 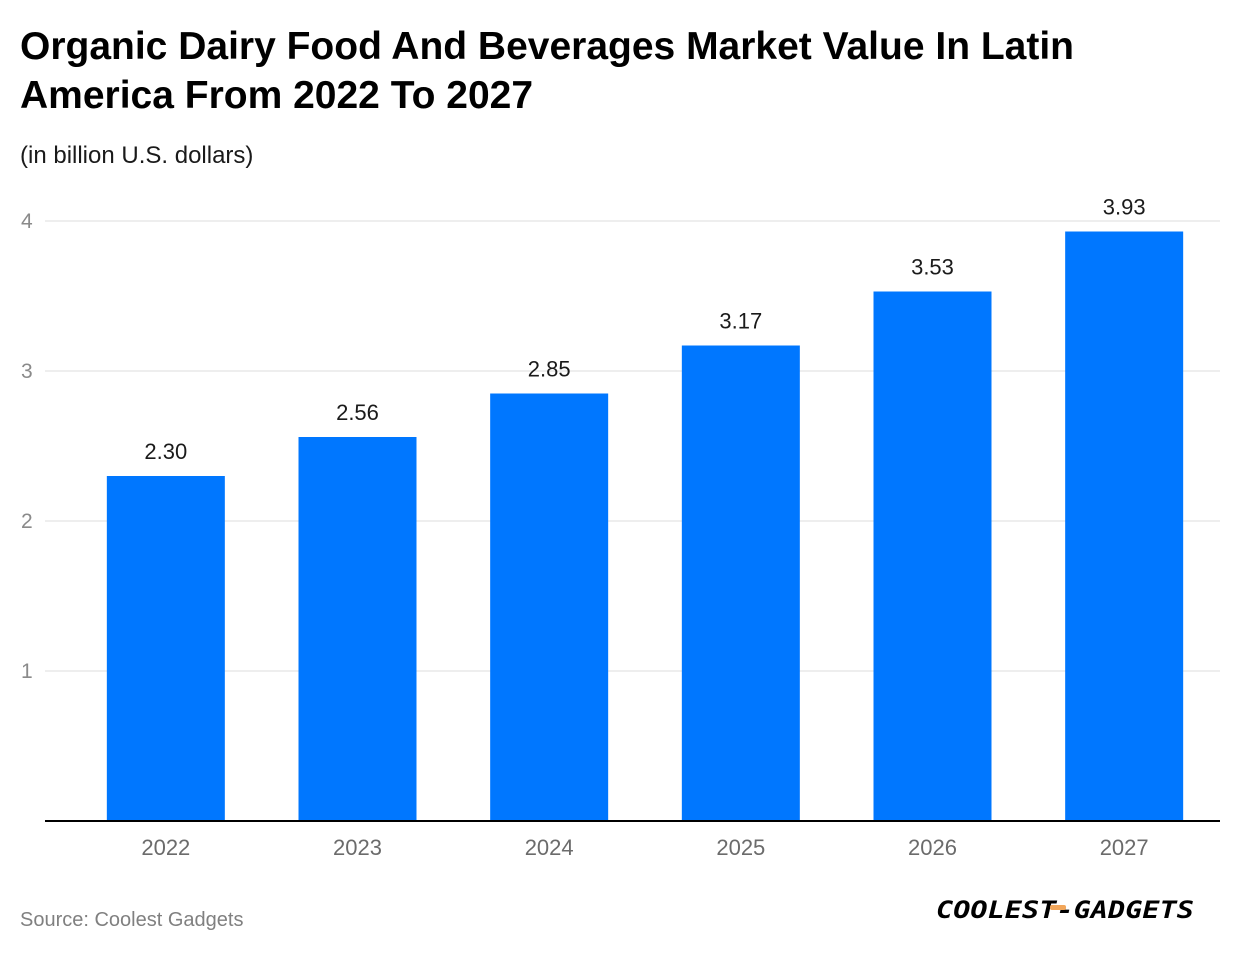 I want to click on brand-logo: COOLEST-GADGETS, so click(x=1065, y=910).